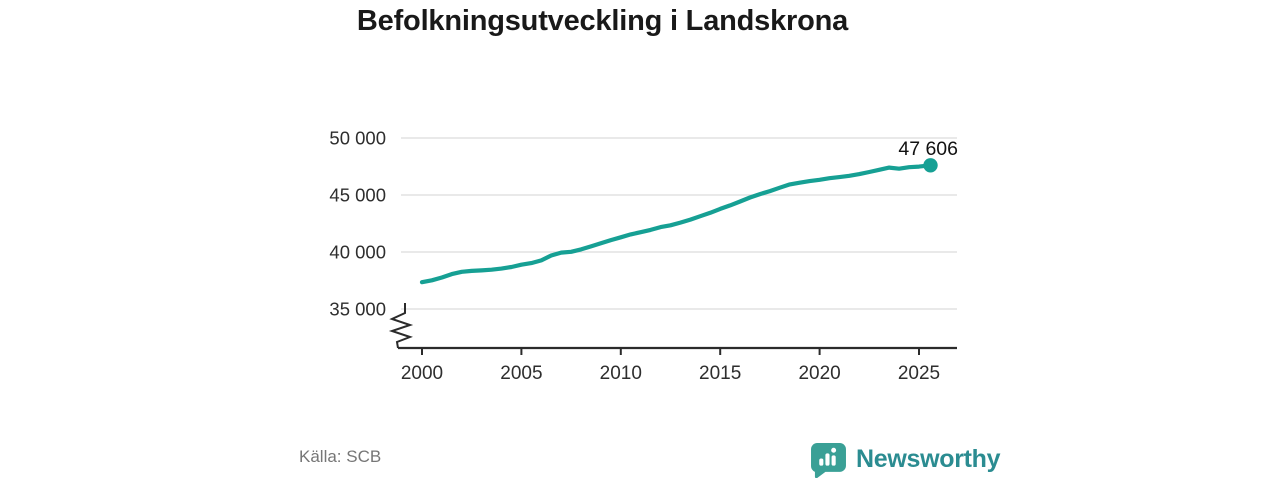  I want to click on newsworthy-logo: Newsworthy, so click(905, 459).